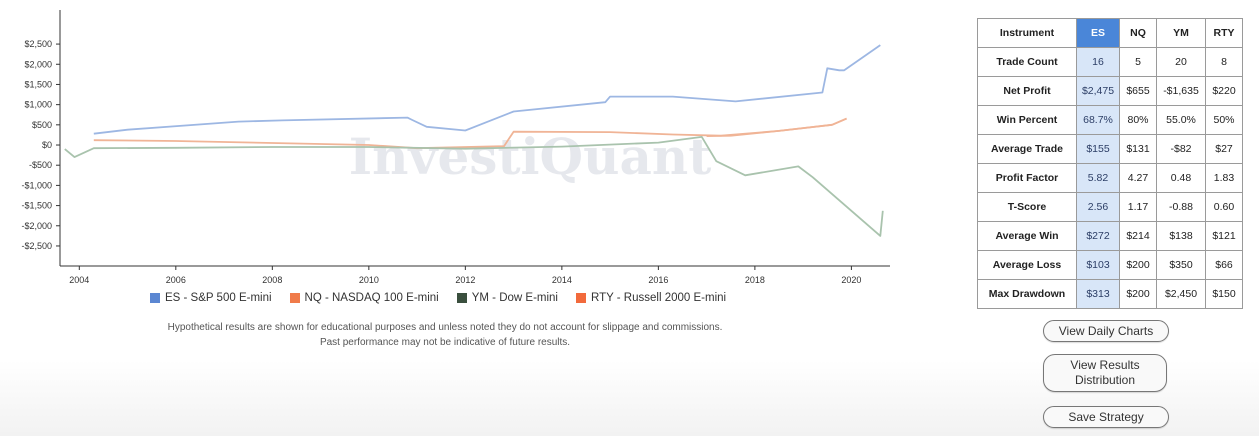 This screenshot has height=436, width=1259. Describe the element at coordinates (1138, 62) in the screenshot. I see `cell-nq: 5` at that location.